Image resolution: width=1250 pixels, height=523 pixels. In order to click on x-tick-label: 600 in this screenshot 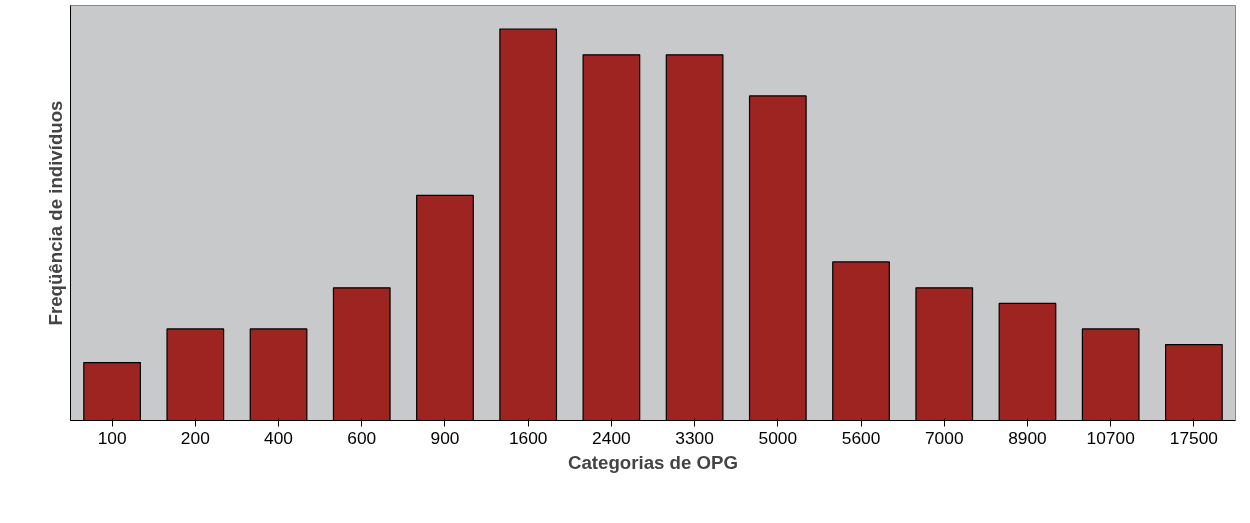, I will do `click(362, 437)`.